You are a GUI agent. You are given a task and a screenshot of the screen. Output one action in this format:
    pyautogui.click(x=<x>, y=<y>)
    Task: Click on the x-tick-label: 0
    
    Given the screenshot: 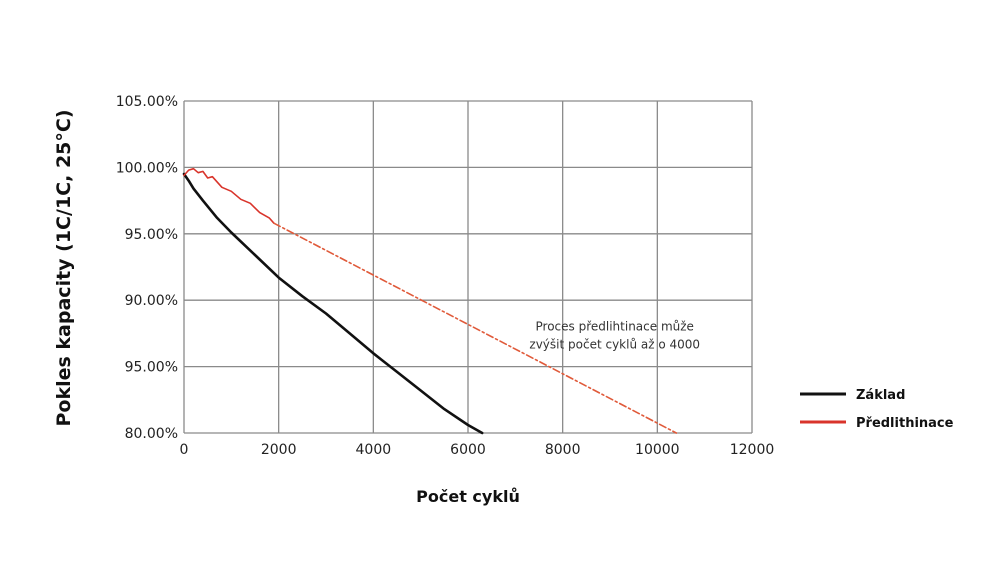 What is the action you would take?
    pyautogui.click(x=184, y=450)
    